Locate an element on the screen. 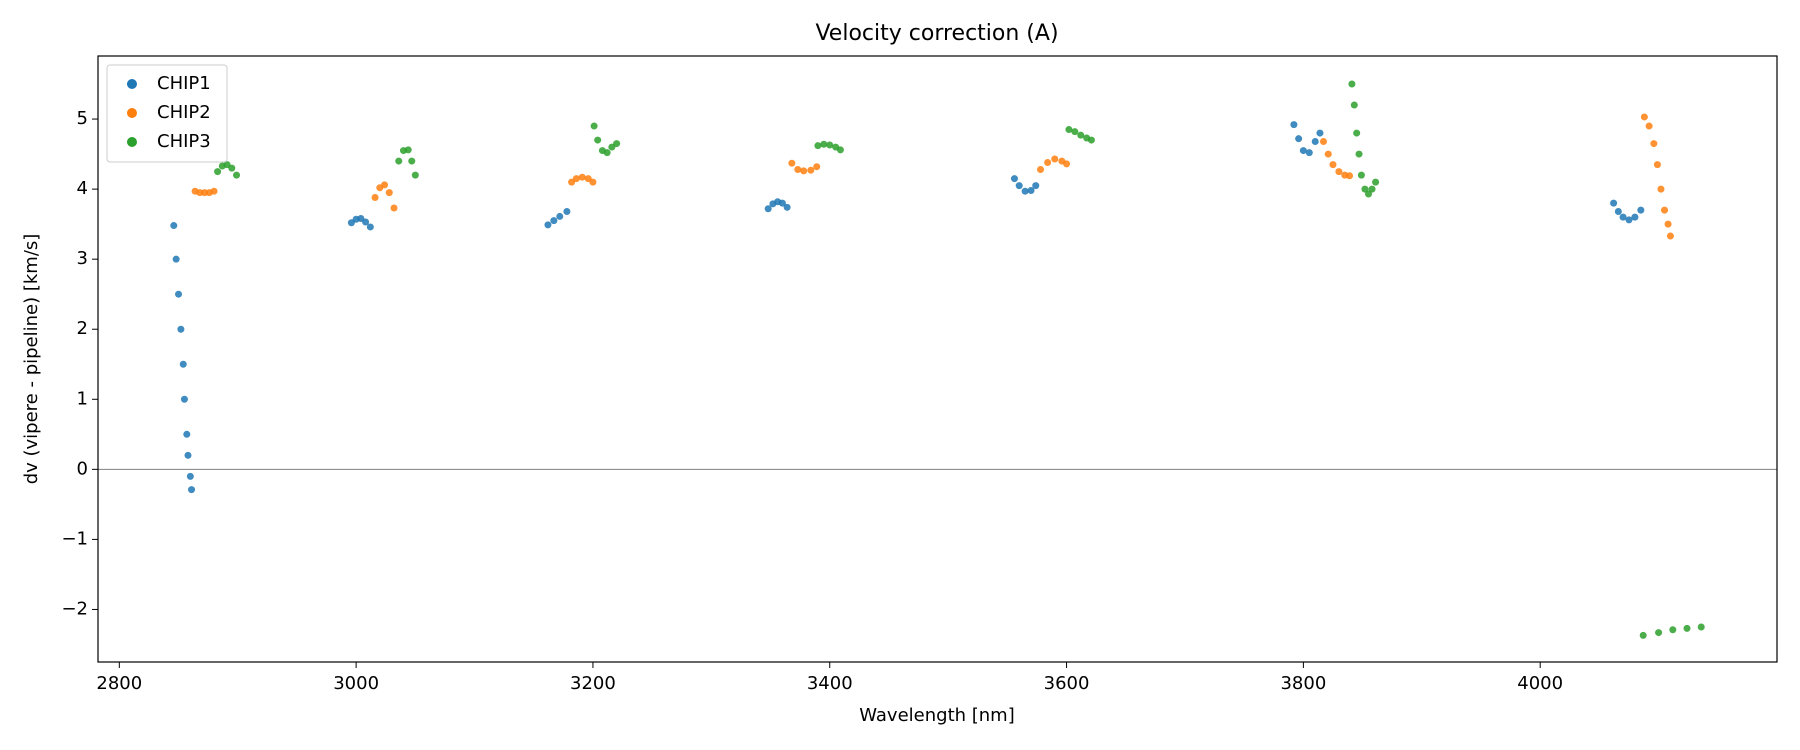 The height and width of the screenshot is (750, 1800). legend-box is located at coordinates (167, 113).